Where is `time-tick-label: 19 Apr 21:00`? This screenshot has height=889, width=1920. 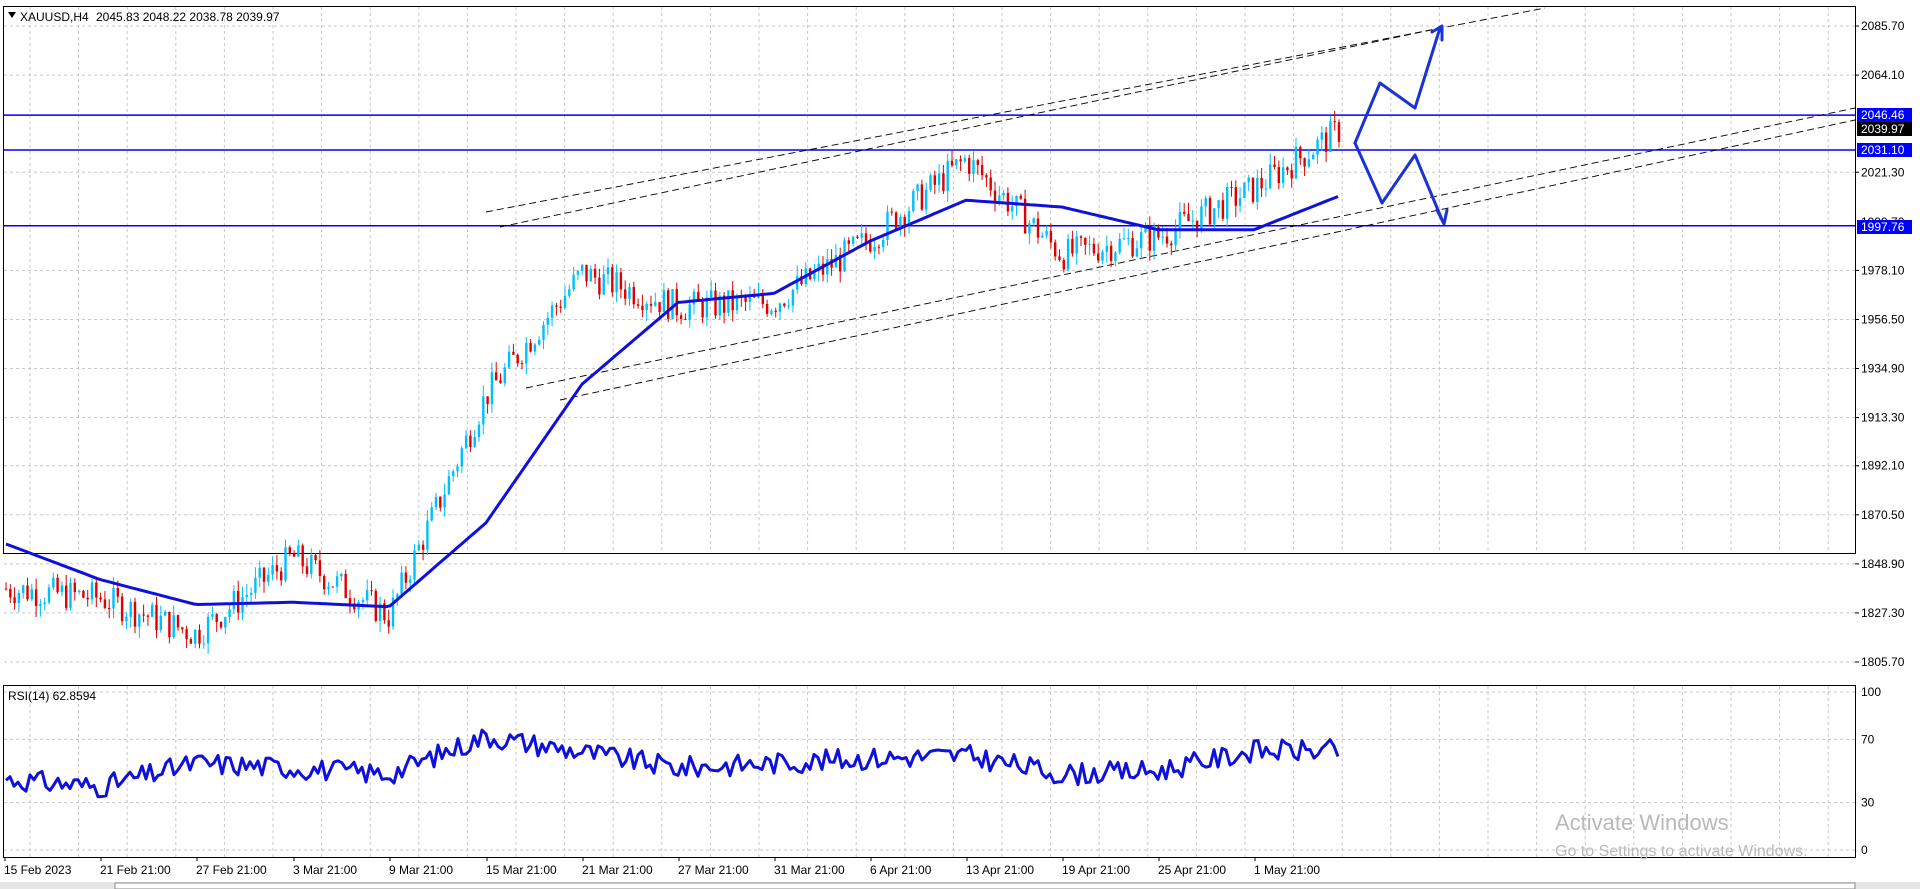 time-tick-label: 19 Apr 21:00 is located at coordinates (1096, 870).